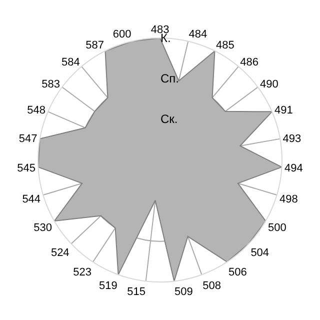 The width and height of the screenshot is (320, 320). What do you see at coordinates (183, 292) in the screenshot?
I see `spoke-label: 509` at bounding box center [183, 292].